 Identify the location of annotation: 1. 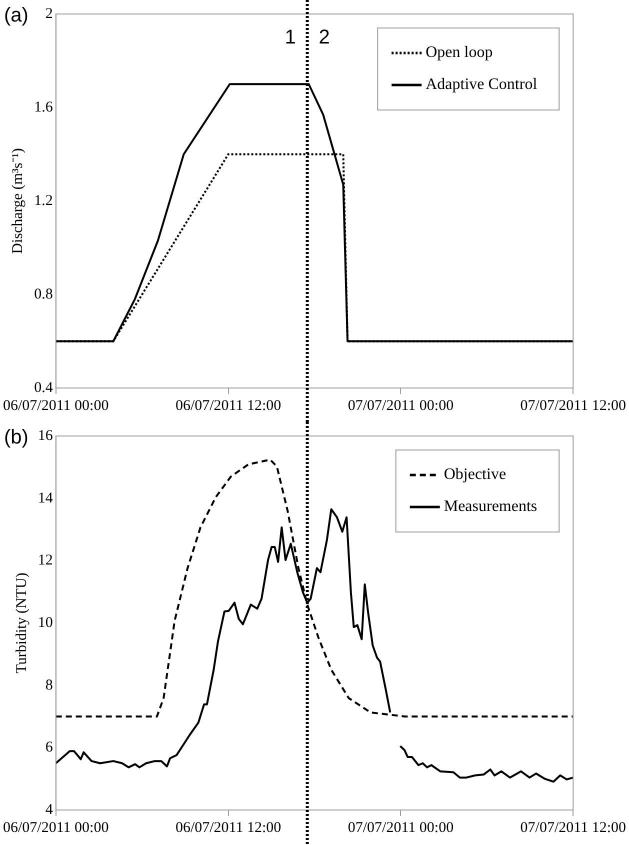
(290, 37).